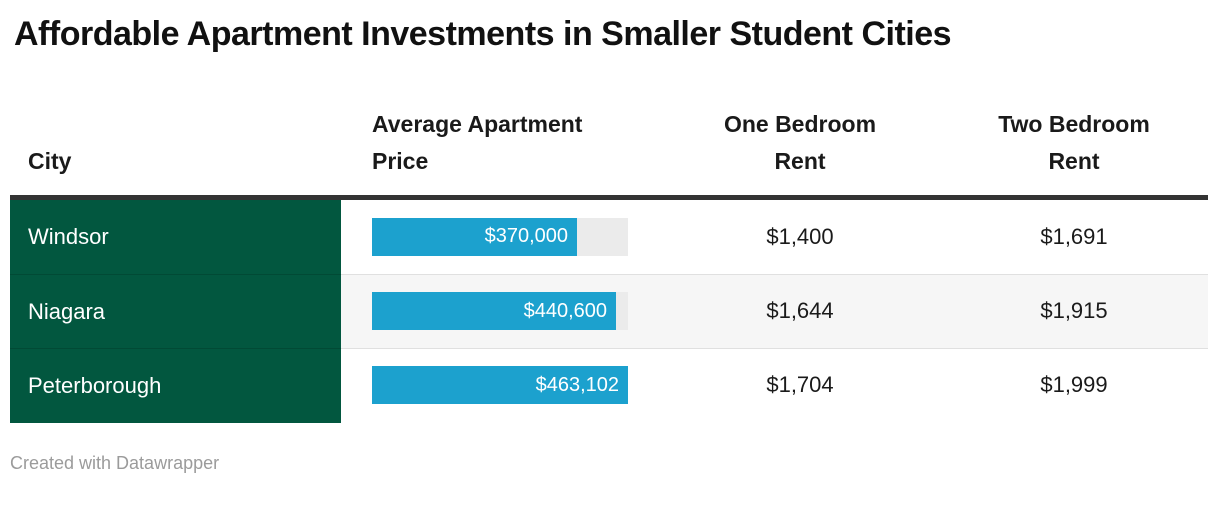  I want to click on table-row: Peterborough $463,102 $1,704 $1,999, so click(609, 385).